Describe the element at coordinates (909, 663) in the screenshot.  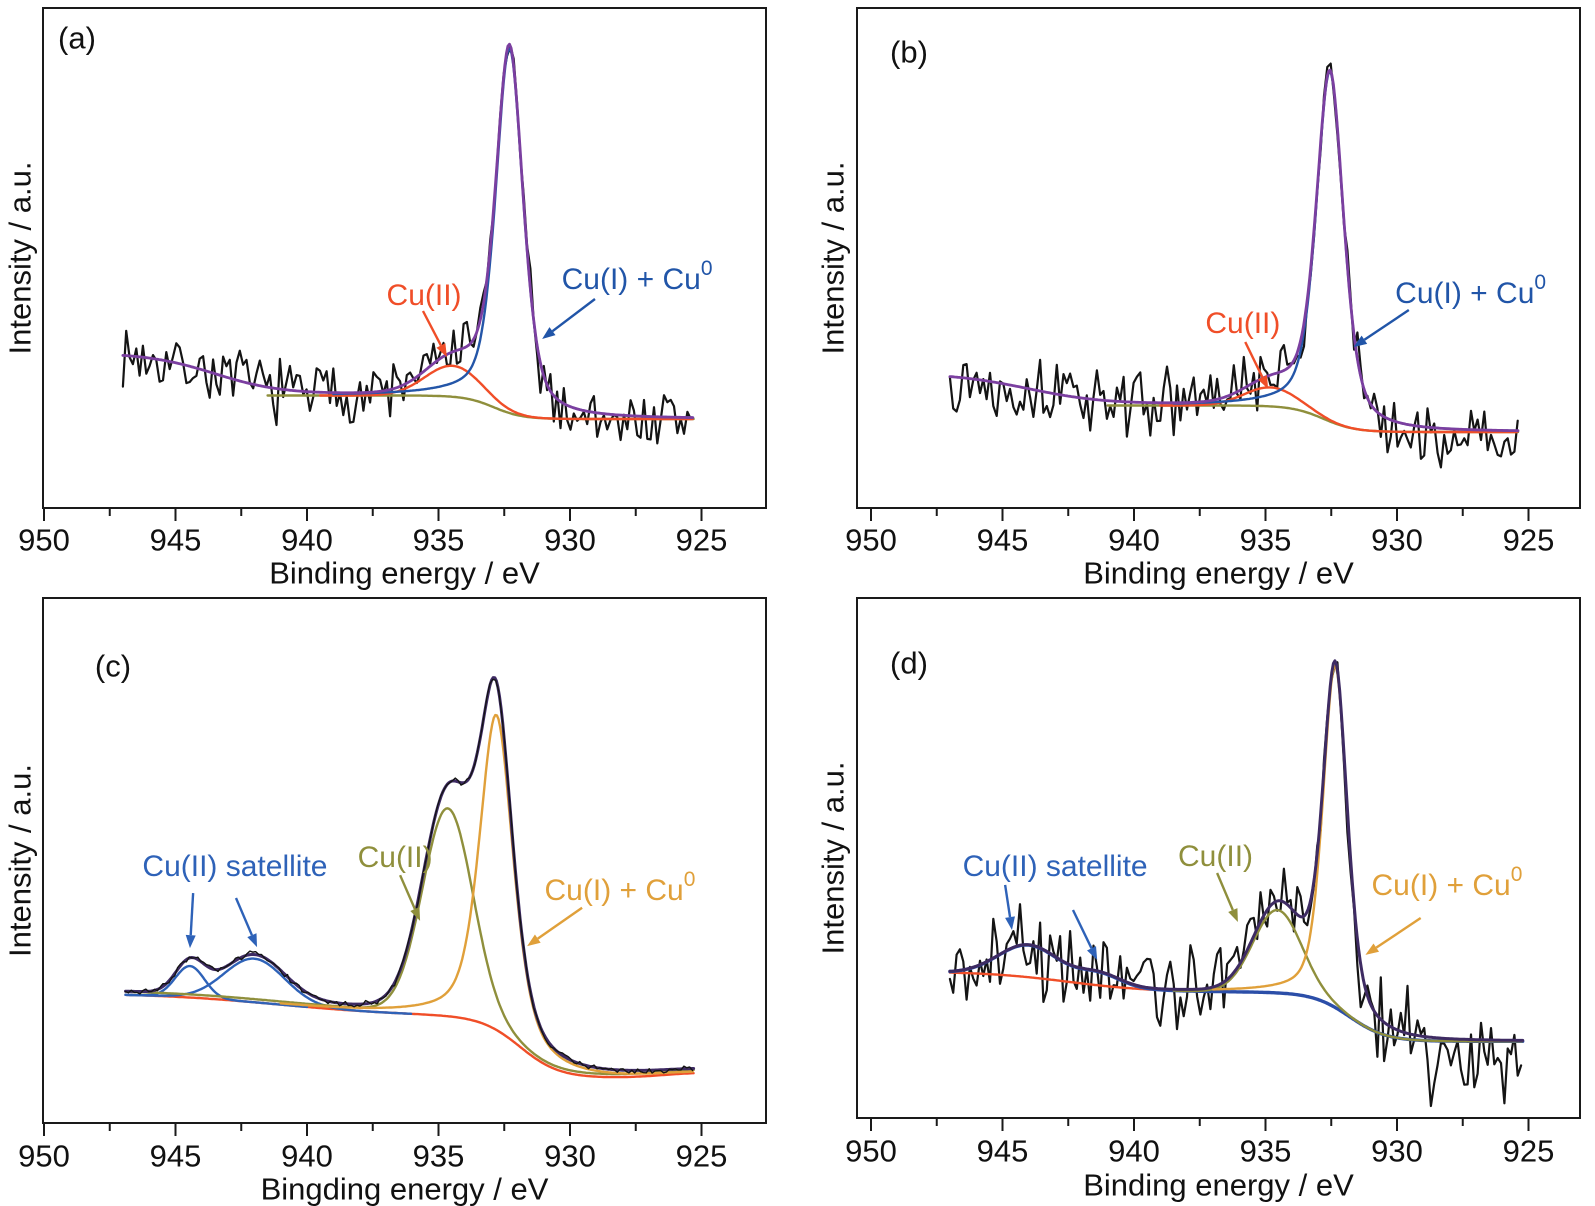
I see `panel-letter: (d)` at that location.